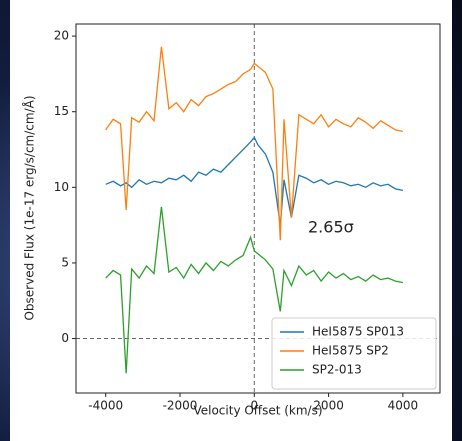 The width and height of the screenshot is (462, 441). What do you see at coordinates (403, 406) in the screenshot?
I see `x-tick-label: 4000` at bounding box center [403, 406].